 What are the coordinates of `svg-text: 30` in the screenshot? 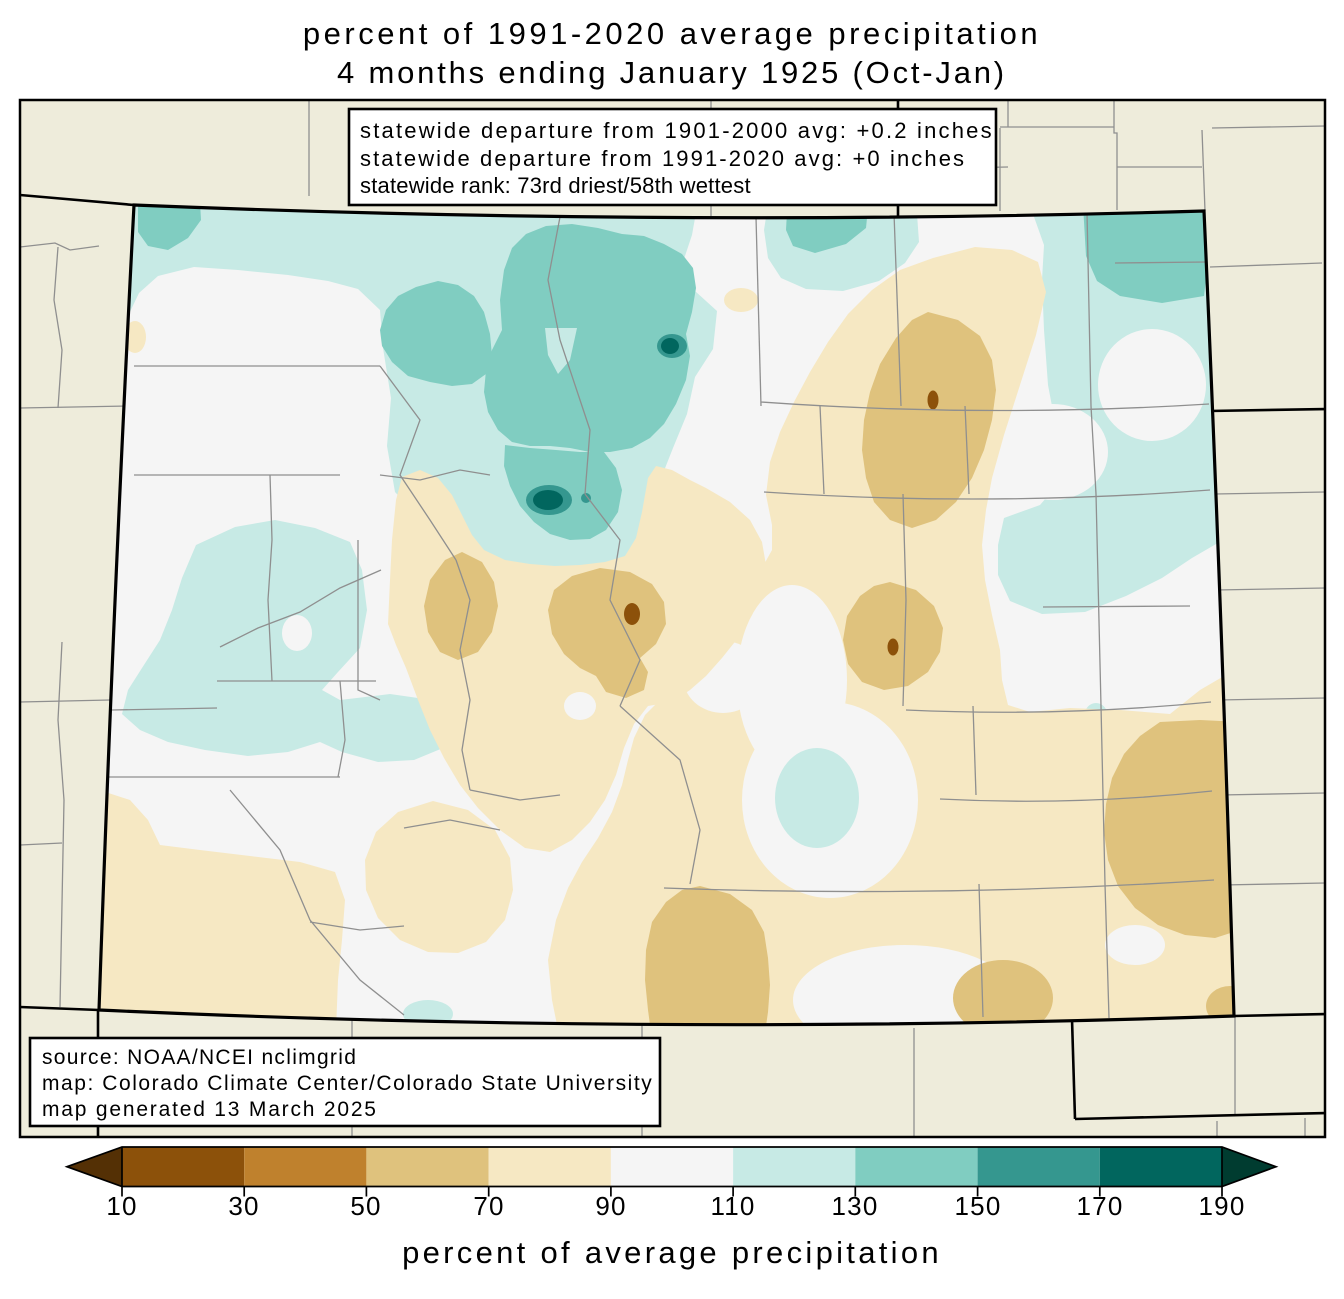 It's located at (243, 1206).